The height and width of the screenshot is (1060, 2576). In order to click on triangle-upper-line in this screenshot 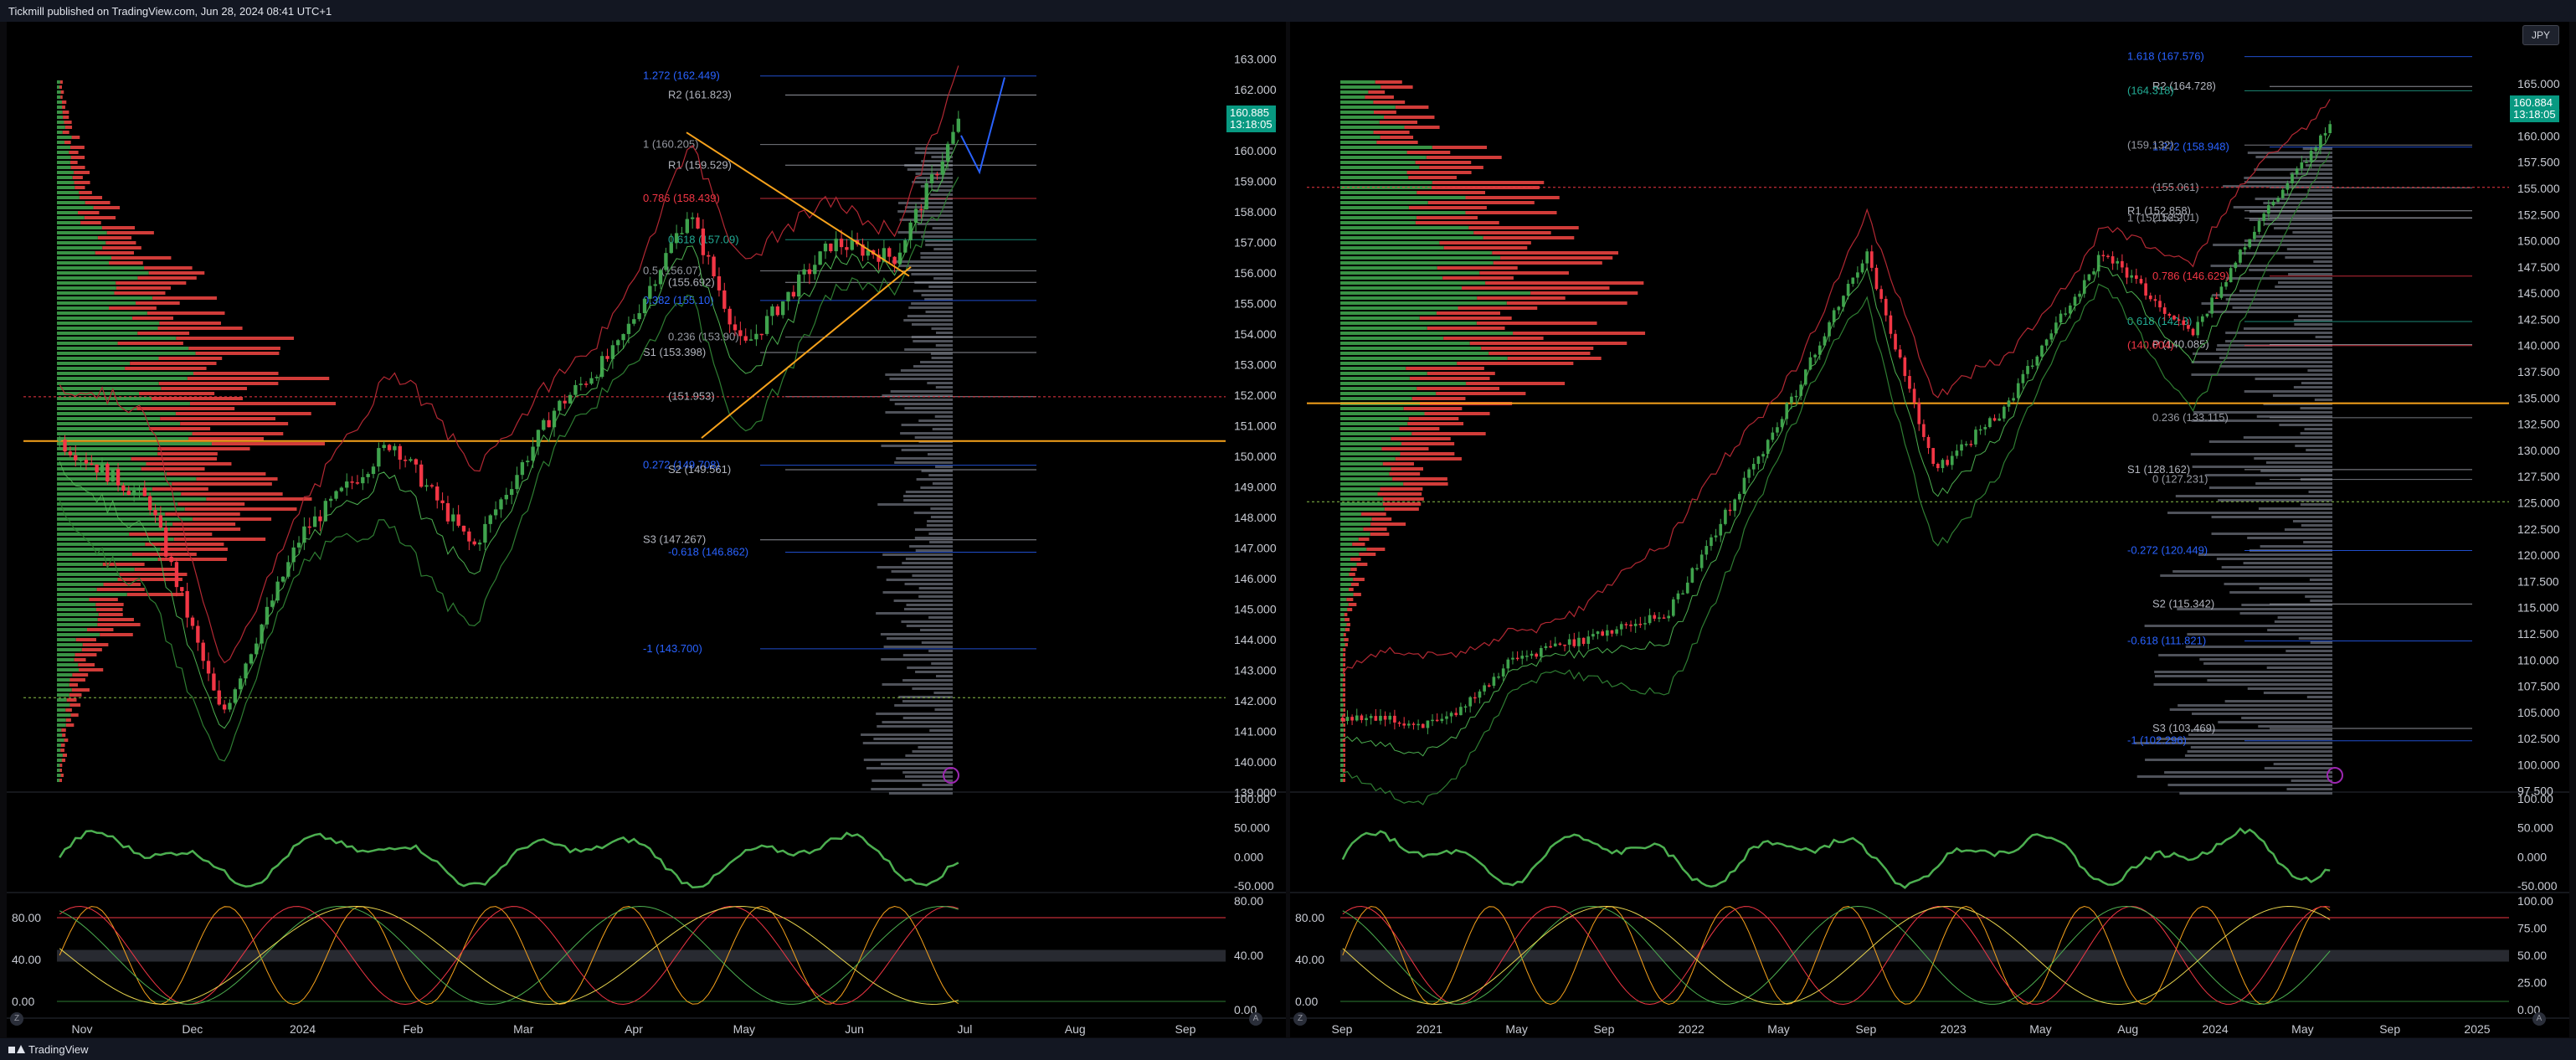, I will do `click(798, 204)`.